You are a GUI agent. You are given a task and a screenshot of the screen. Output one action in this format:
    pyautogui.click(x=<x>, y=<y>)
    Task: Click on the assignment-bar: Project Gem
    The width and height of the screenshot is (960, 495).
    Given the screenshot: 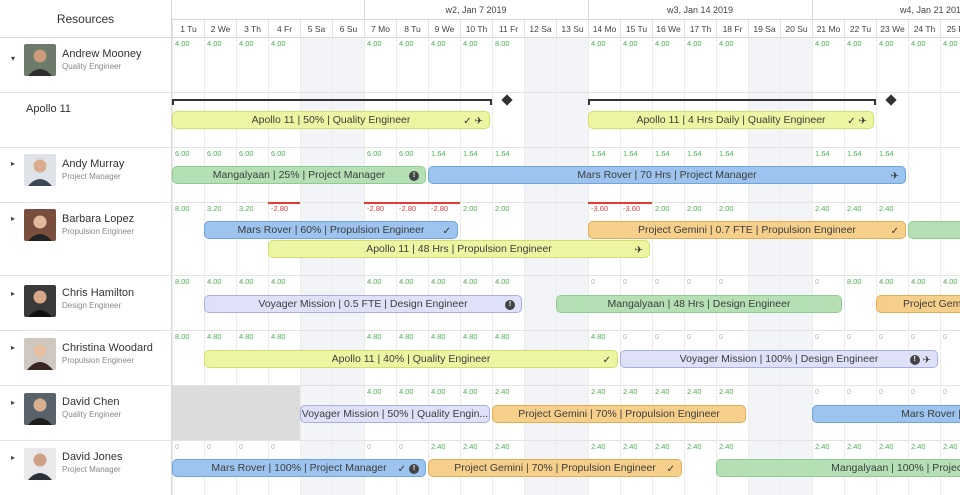 What is the action you would take?
    pyautogui.click(x=918, y=304)
    